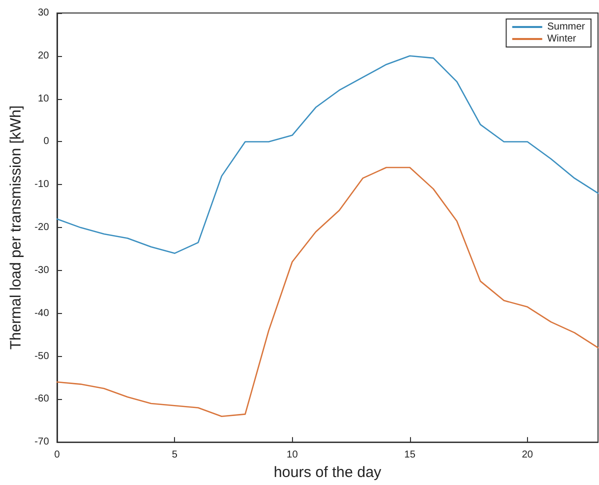 This screenshot has width=599, height=485. What do you see at coordinates (42, 270) in the screenshot?
I see `y-tick-label: -30` at bounding box center [42, 270].